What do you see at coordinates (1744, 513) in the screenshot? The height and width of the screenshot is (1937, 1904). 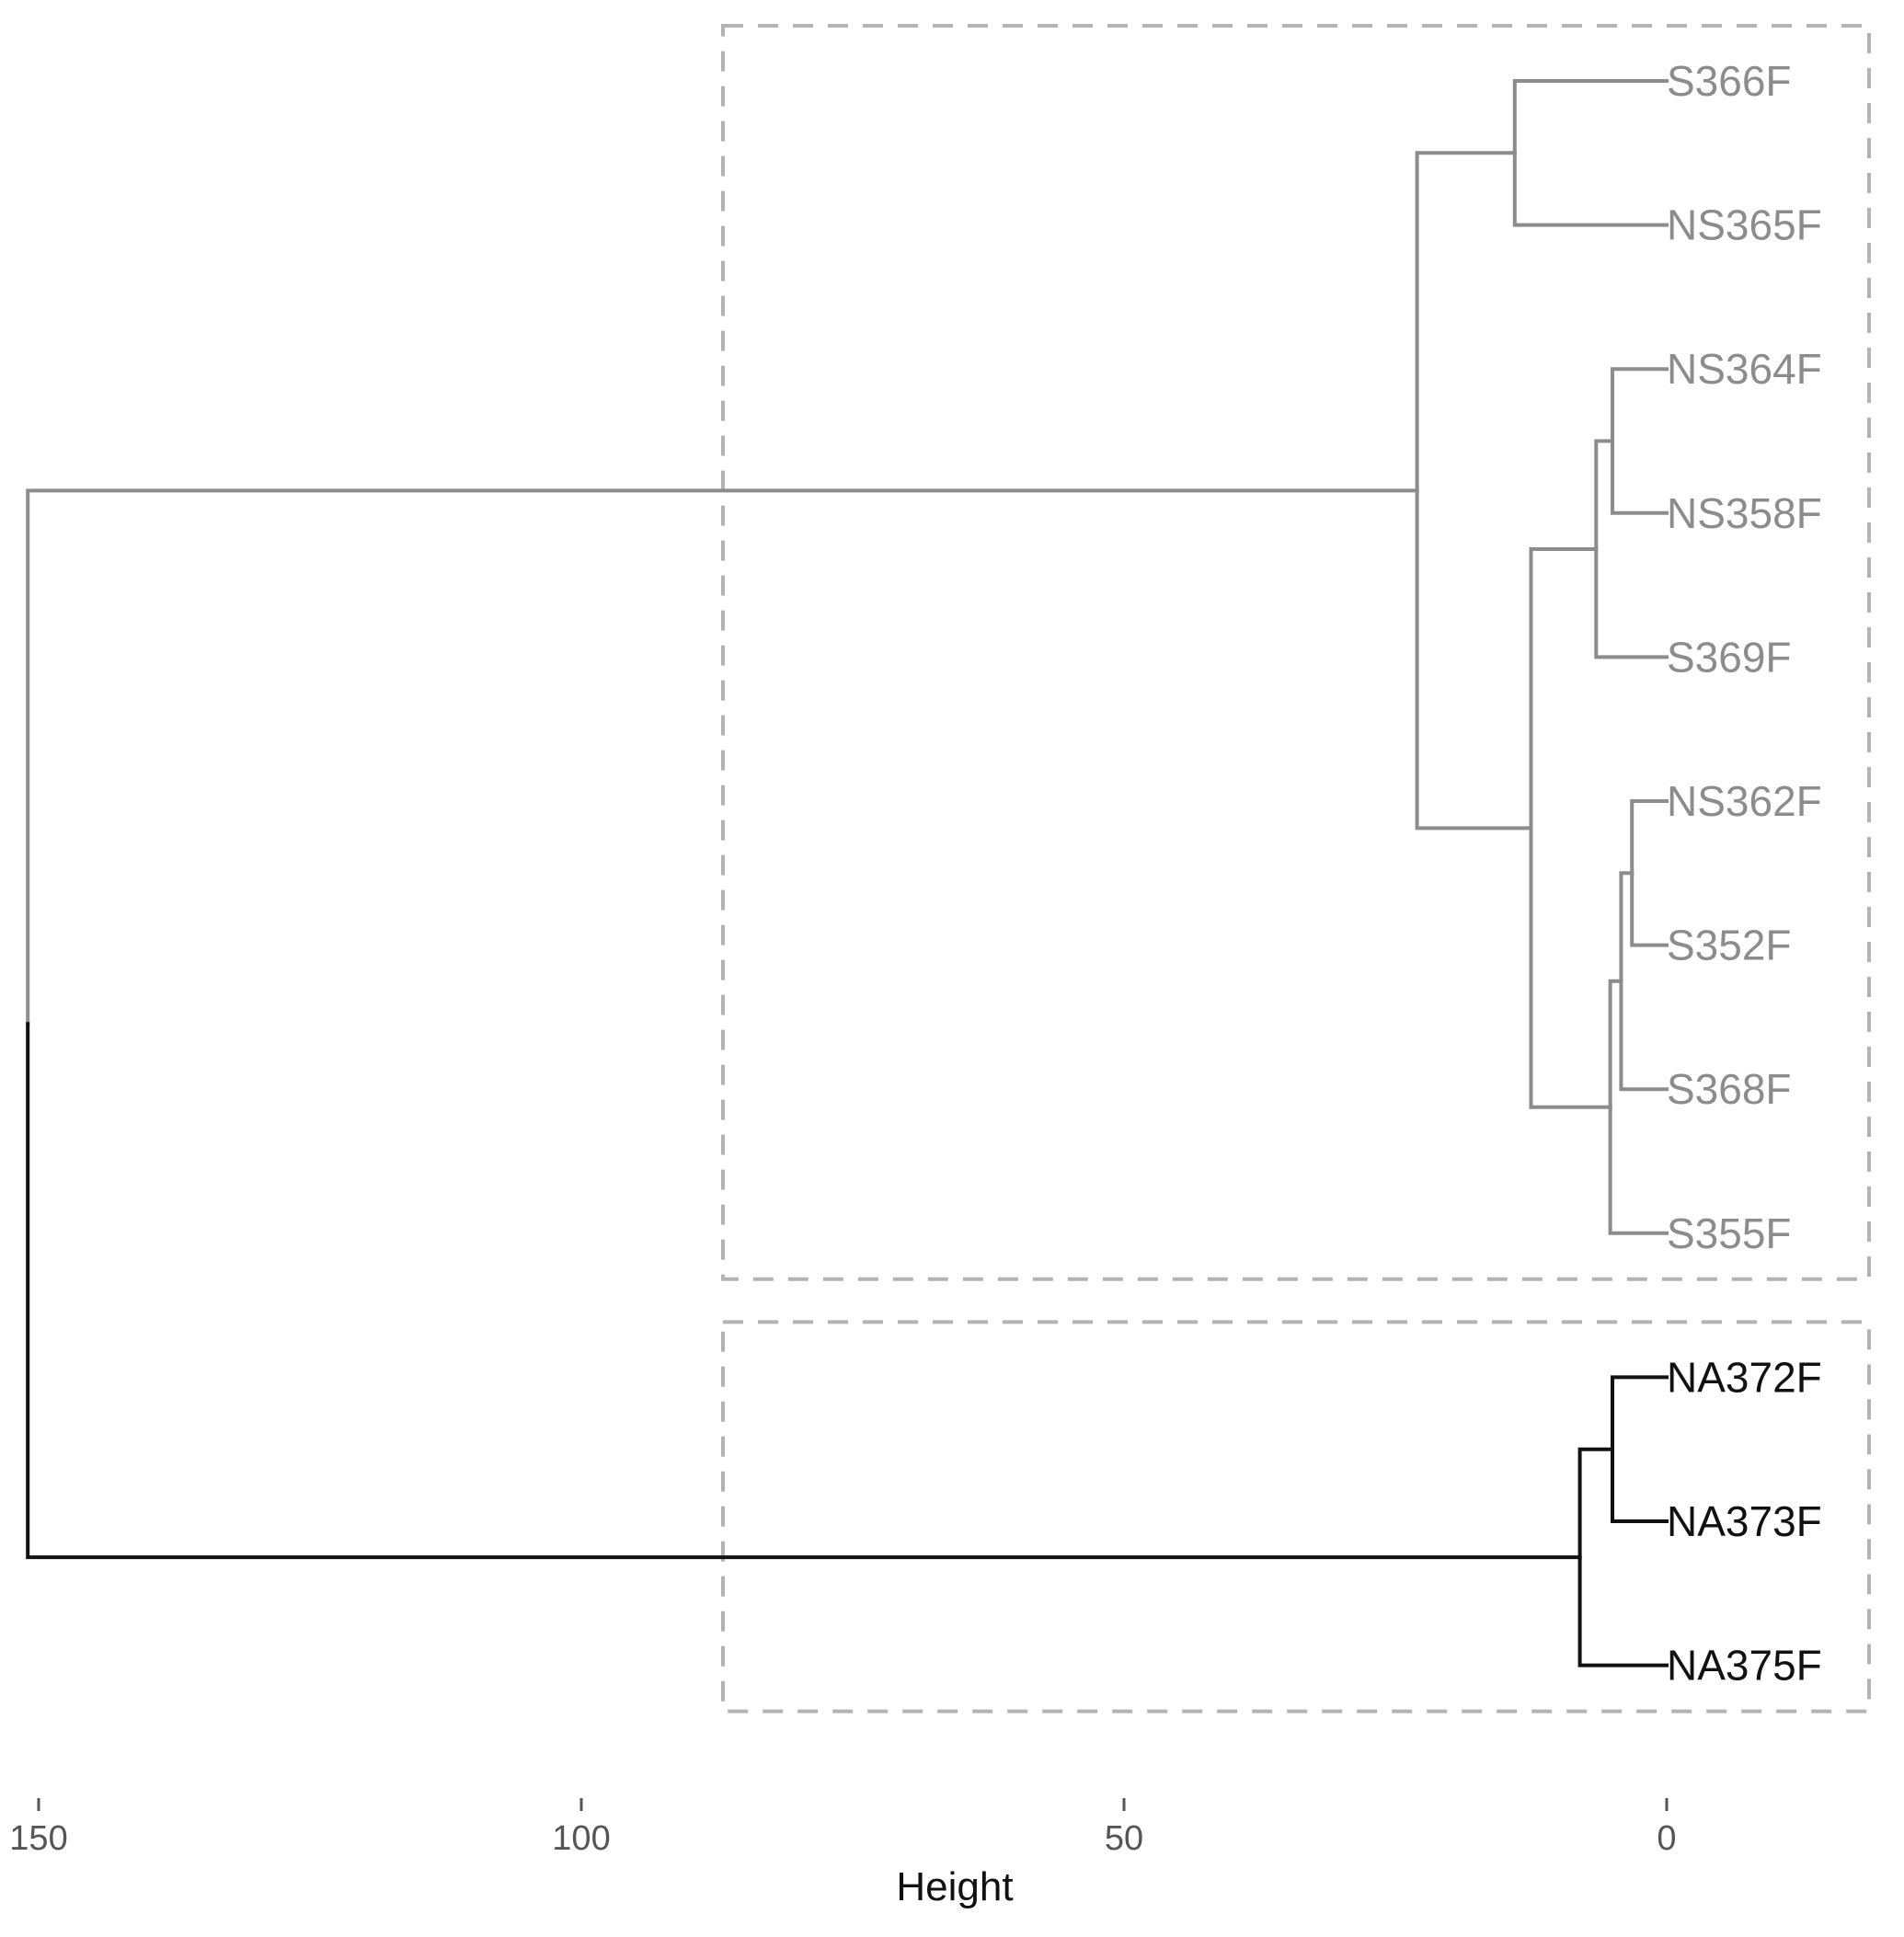 I see `leaf-label-ns358f: NS358F` at bounding box center [1744, 513].